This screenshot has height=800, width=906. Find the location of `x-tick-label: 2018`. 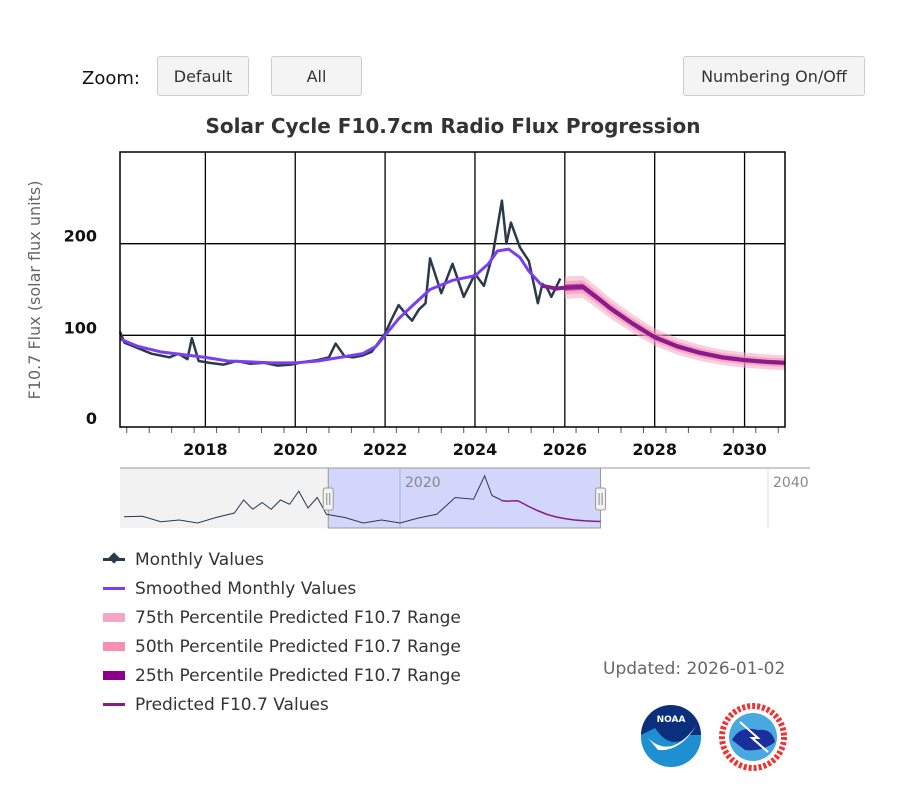

x-tick-label: 2018 is located at coordinates (205, 449).